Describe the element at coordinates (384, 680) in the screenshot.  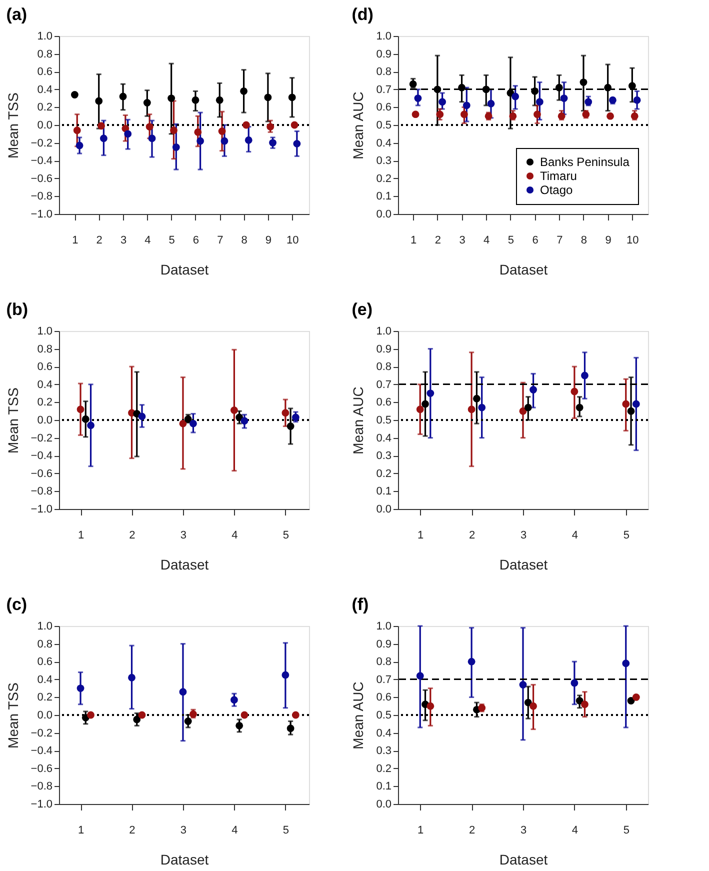
I see `y-tick-label: 0.7` at that location.